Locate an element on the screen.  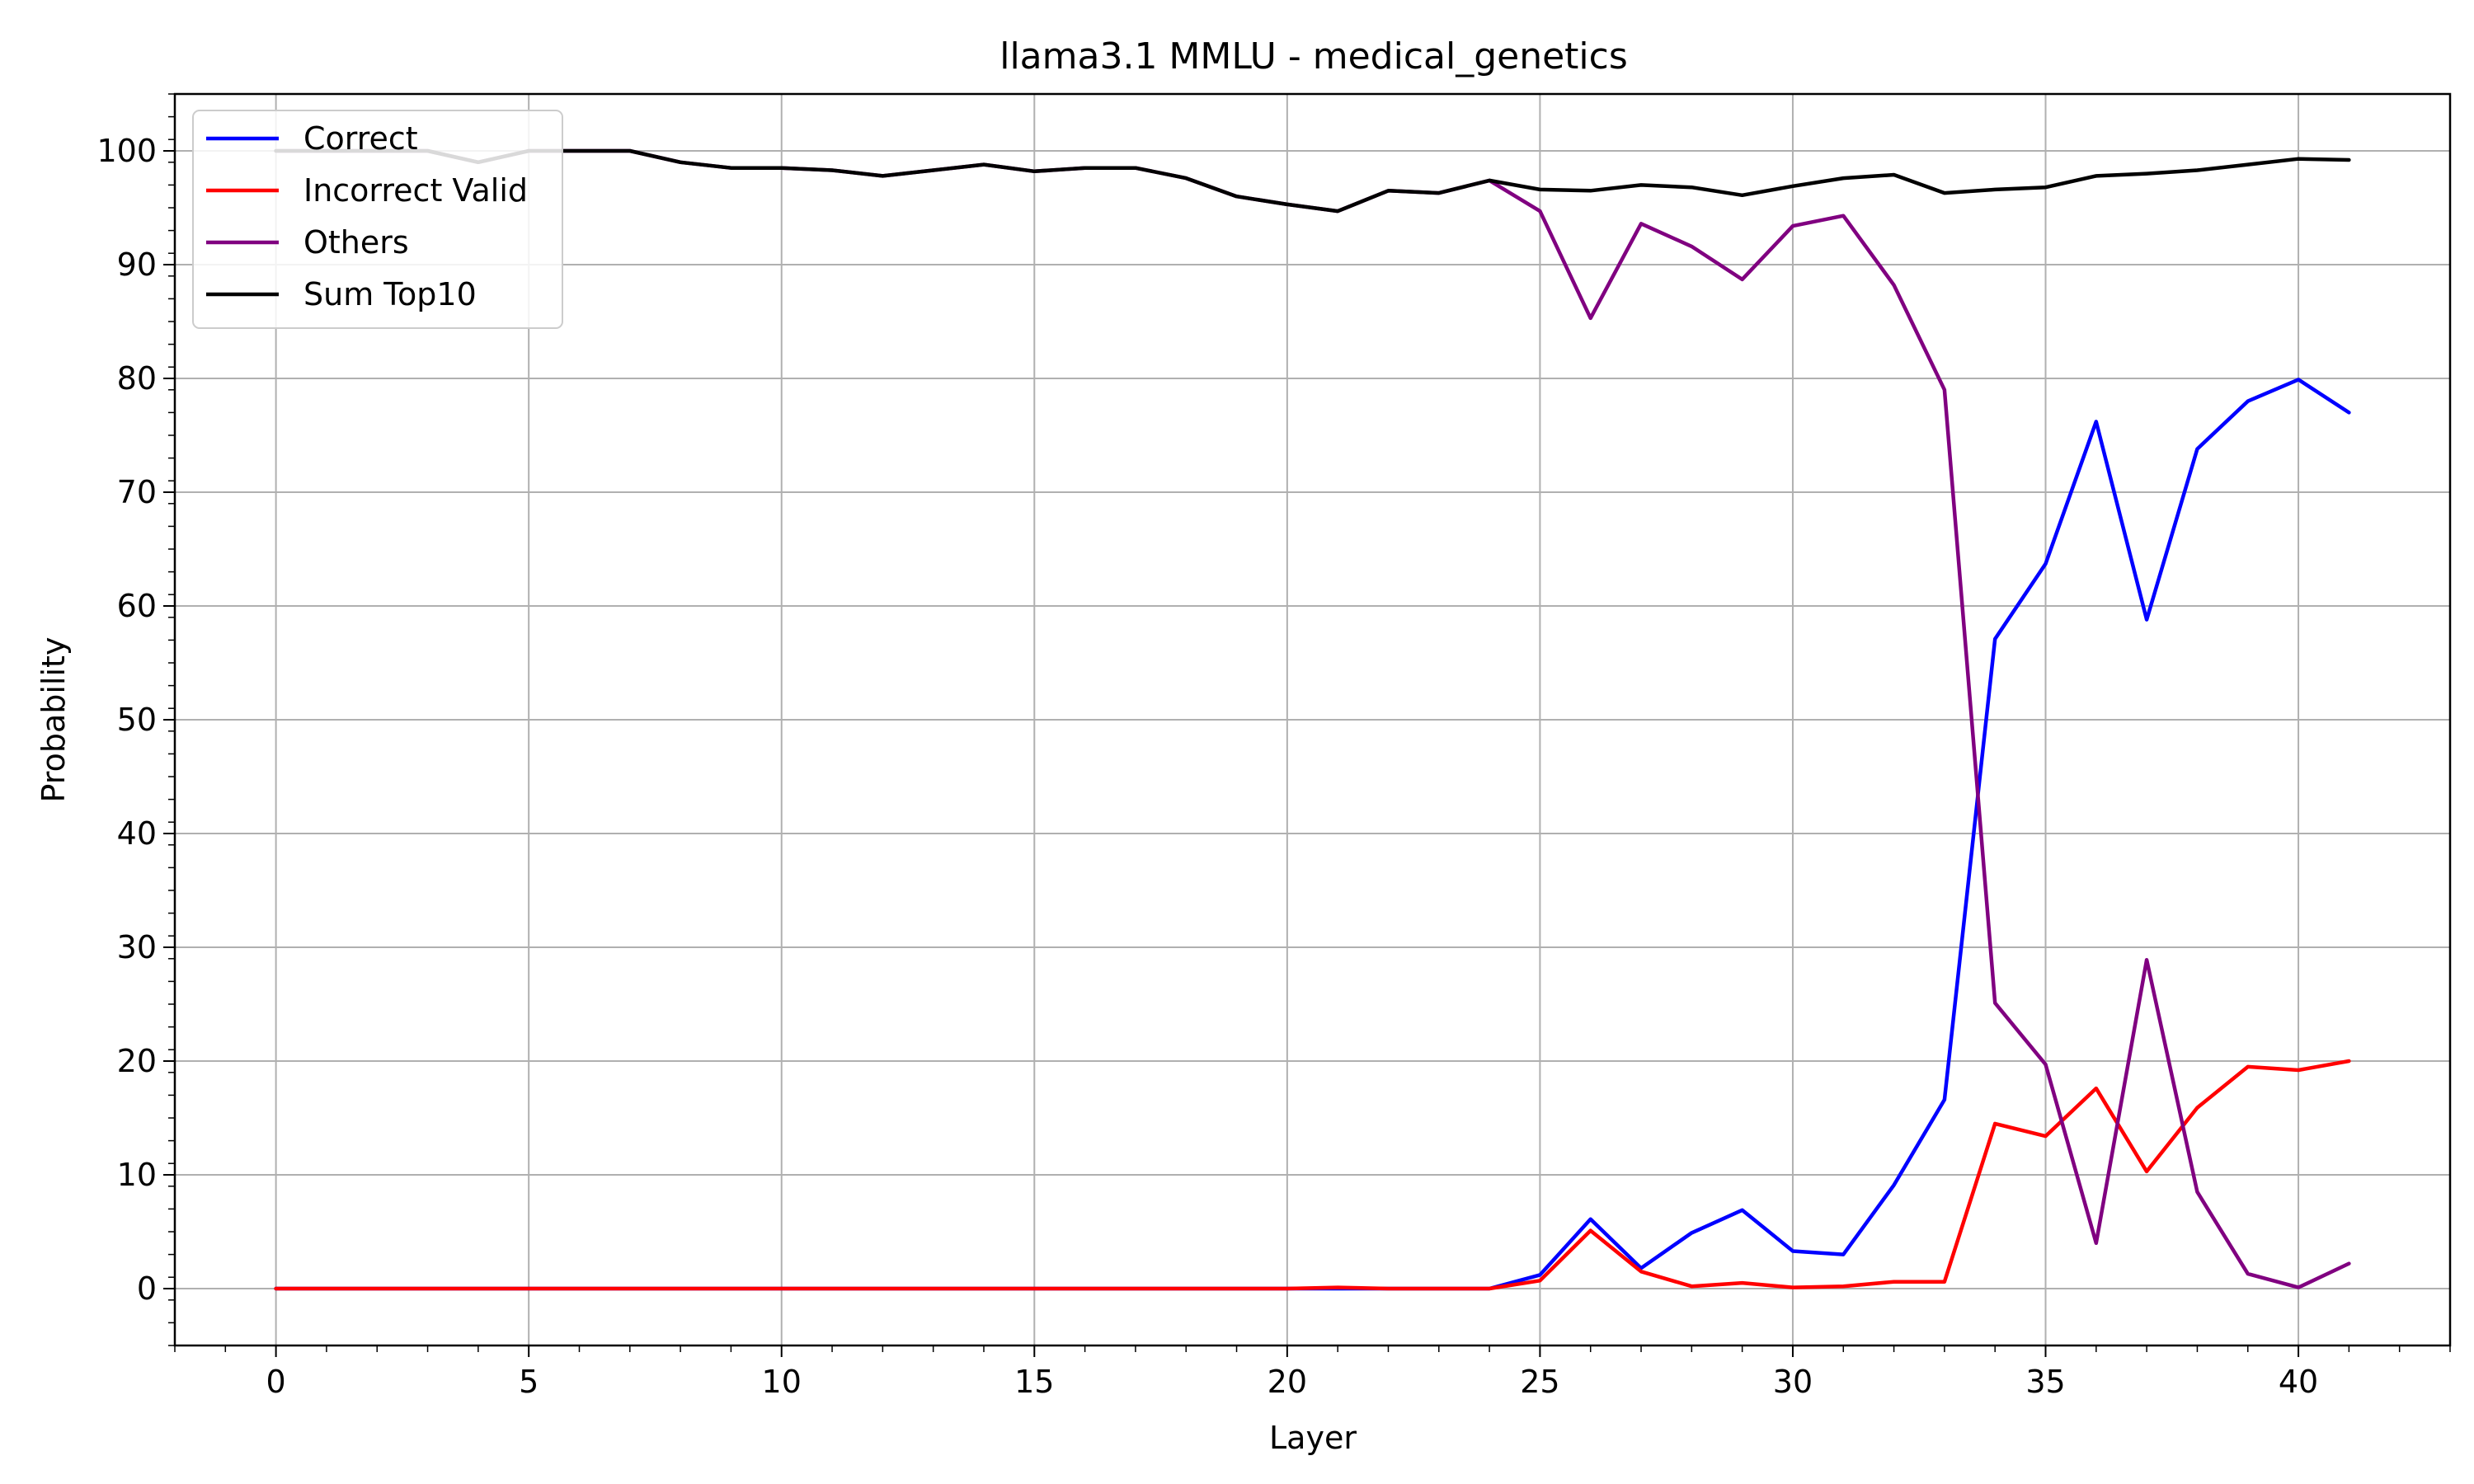
legend-label-incorrect-valid: Incorrect Valid is located at coordinates (415, 190).